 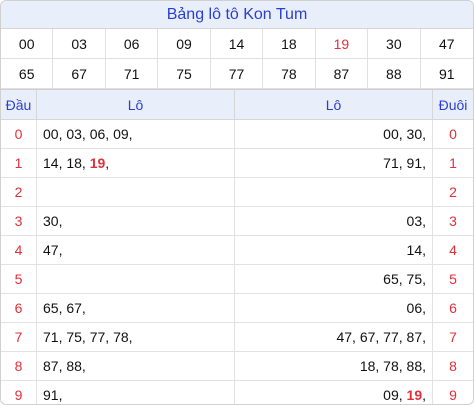 What do you see at coordinates (78, 134) in the screenshot?
I see `lo-number: 03,` at bounding box center [78, 134].